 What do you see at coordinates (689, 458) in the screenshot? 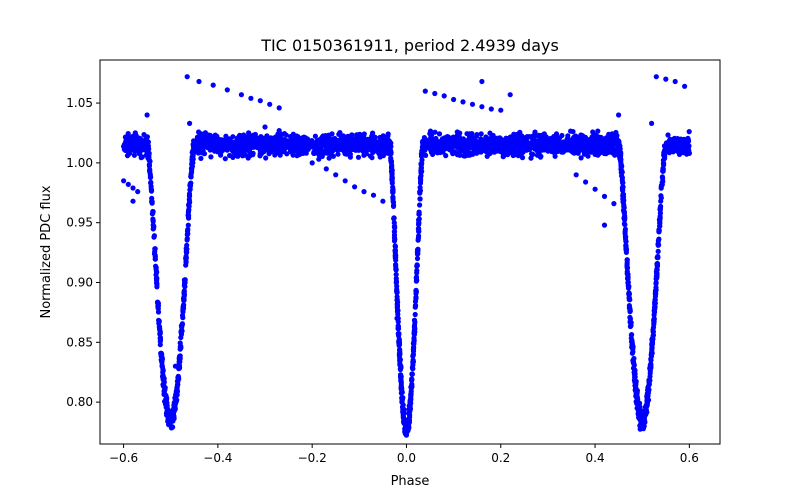
I see `x-tick-label: 0.6` at bounding box center [689, 458].